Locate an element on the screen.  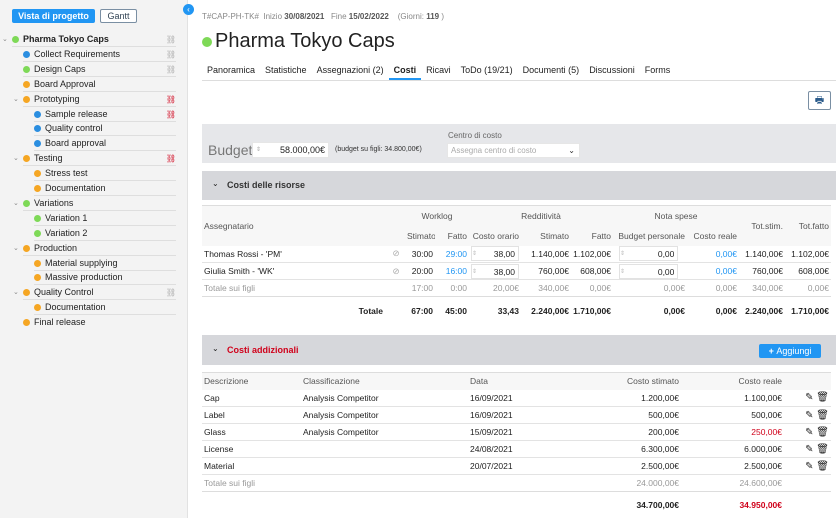
gantt-button: Gantt is located at coordinates (118, 16).